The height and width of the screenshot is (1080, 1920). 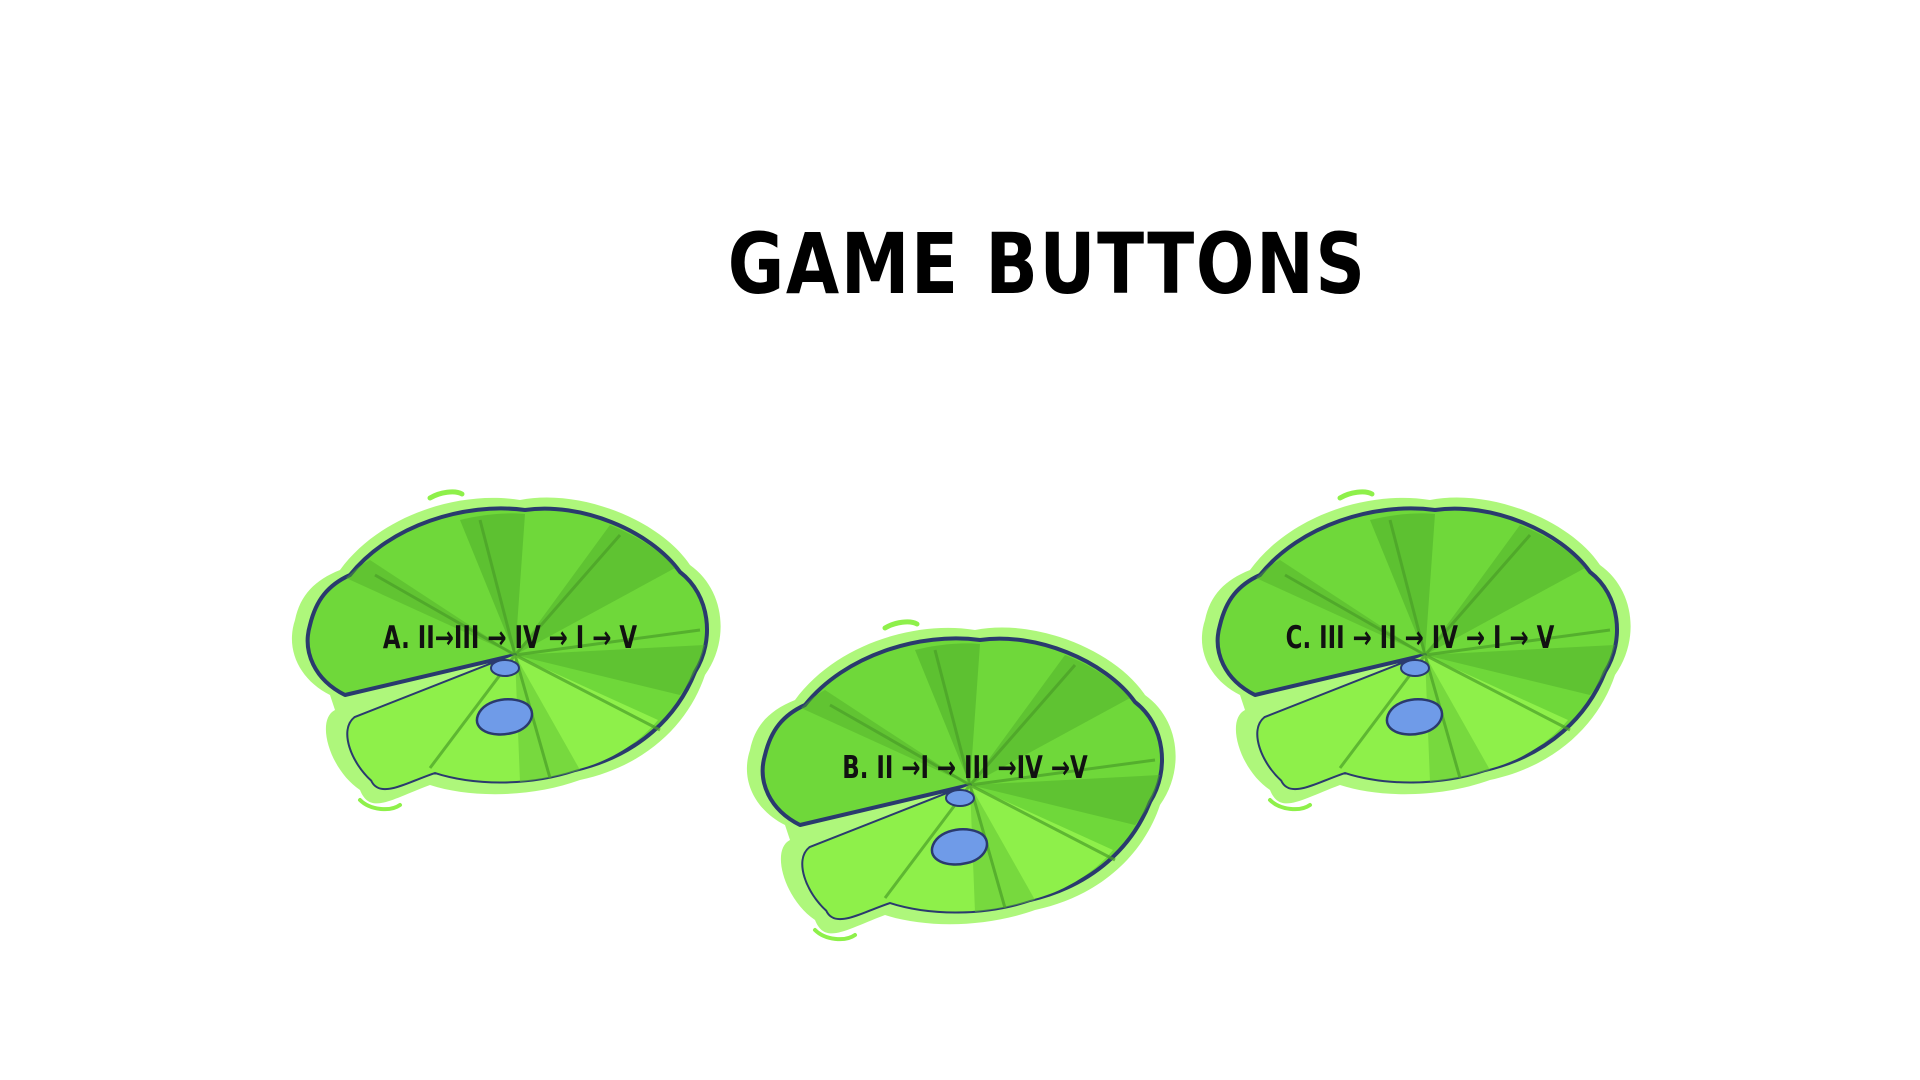 What do you see at coordinates (1047, 264) in the screenshot?
I see `page-title: GAME BUTTONS` at bounding box center [1047, 264].